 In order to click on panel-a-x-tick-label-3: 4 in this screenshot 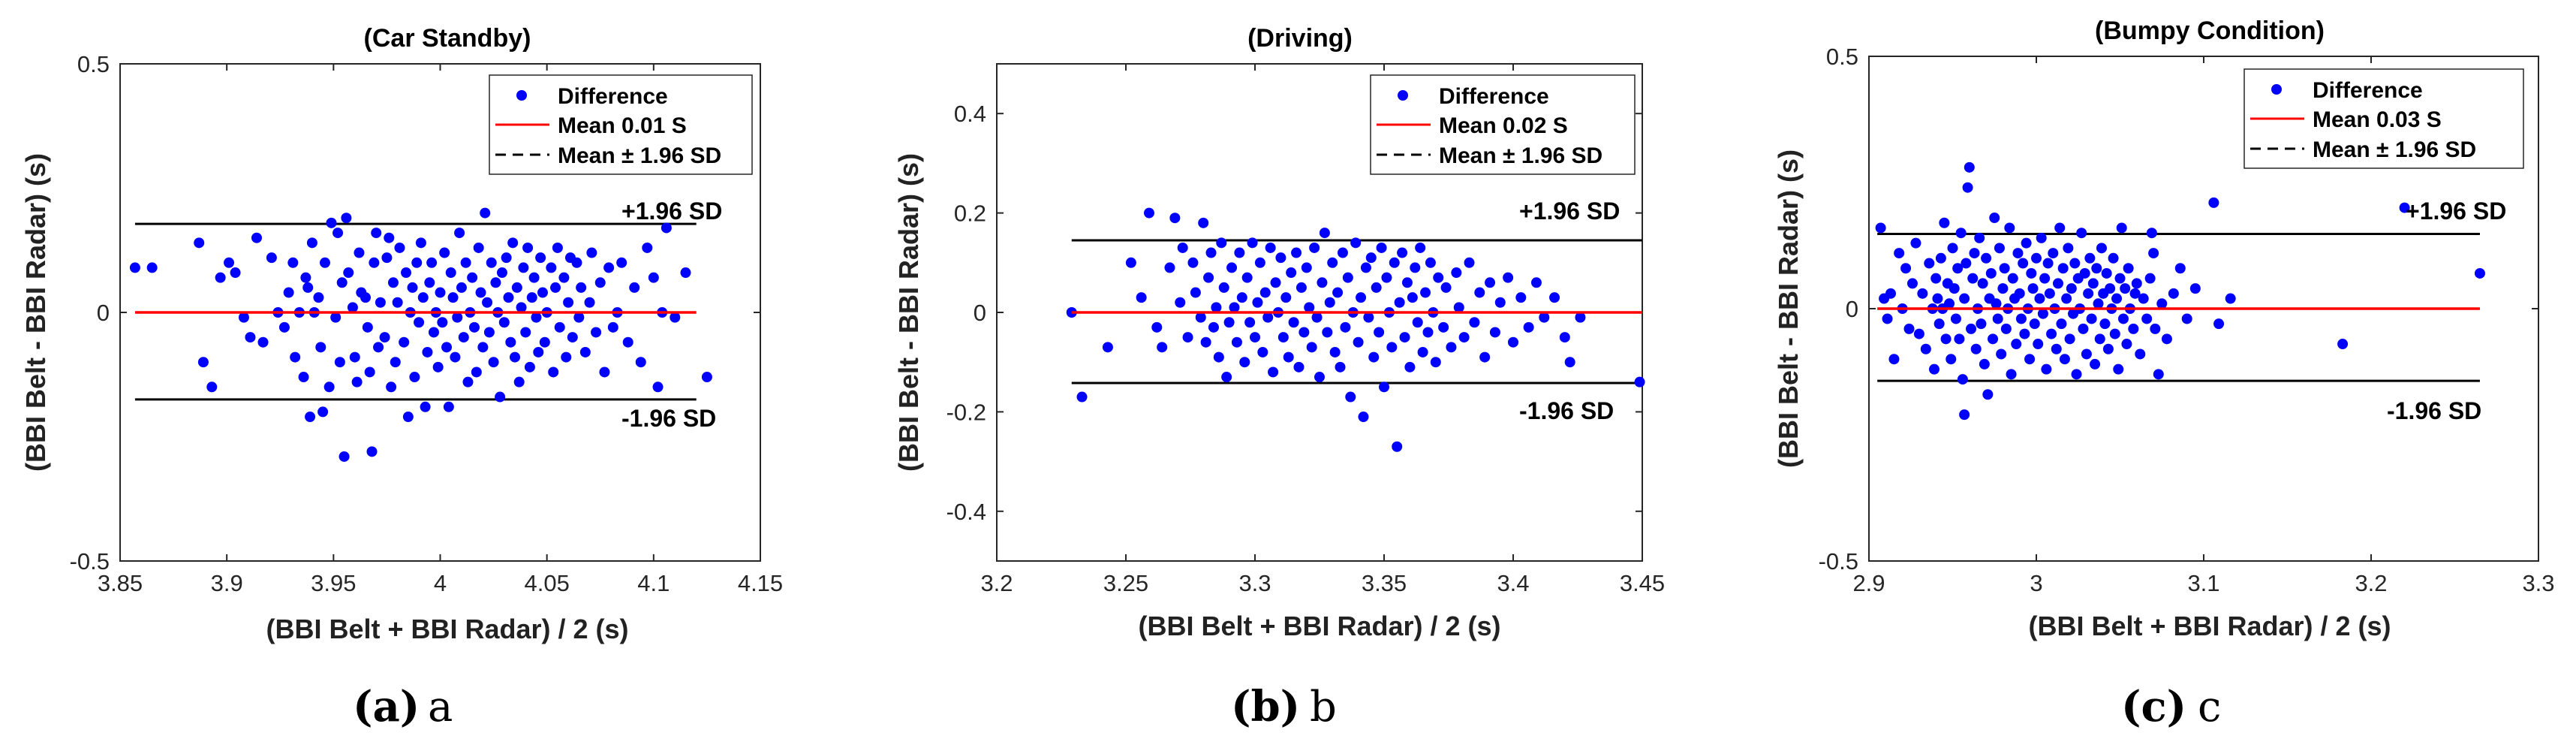, I will do `click(440, 583)`.